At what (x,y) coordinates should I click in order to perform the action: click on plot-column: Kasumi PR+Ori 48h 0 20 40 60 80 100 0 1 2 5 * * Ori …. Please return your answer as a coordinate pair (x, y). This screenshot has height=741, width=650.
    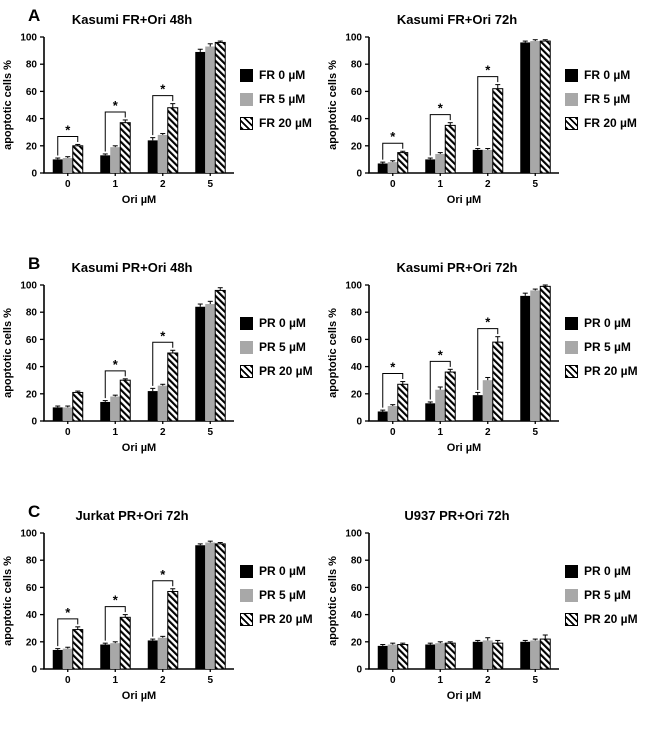
    Looking at the image, I should click on (119, 359).